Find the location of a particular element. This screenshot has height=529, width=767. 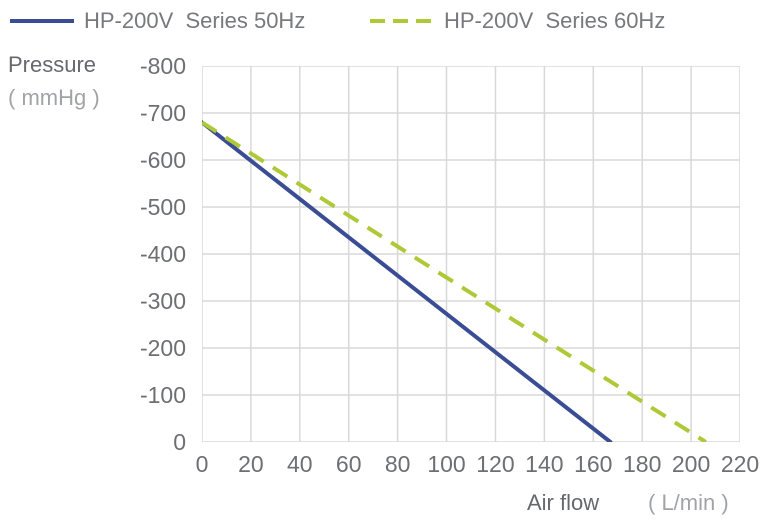

x-tick-label: 120 is located at coordinates (495, 464).